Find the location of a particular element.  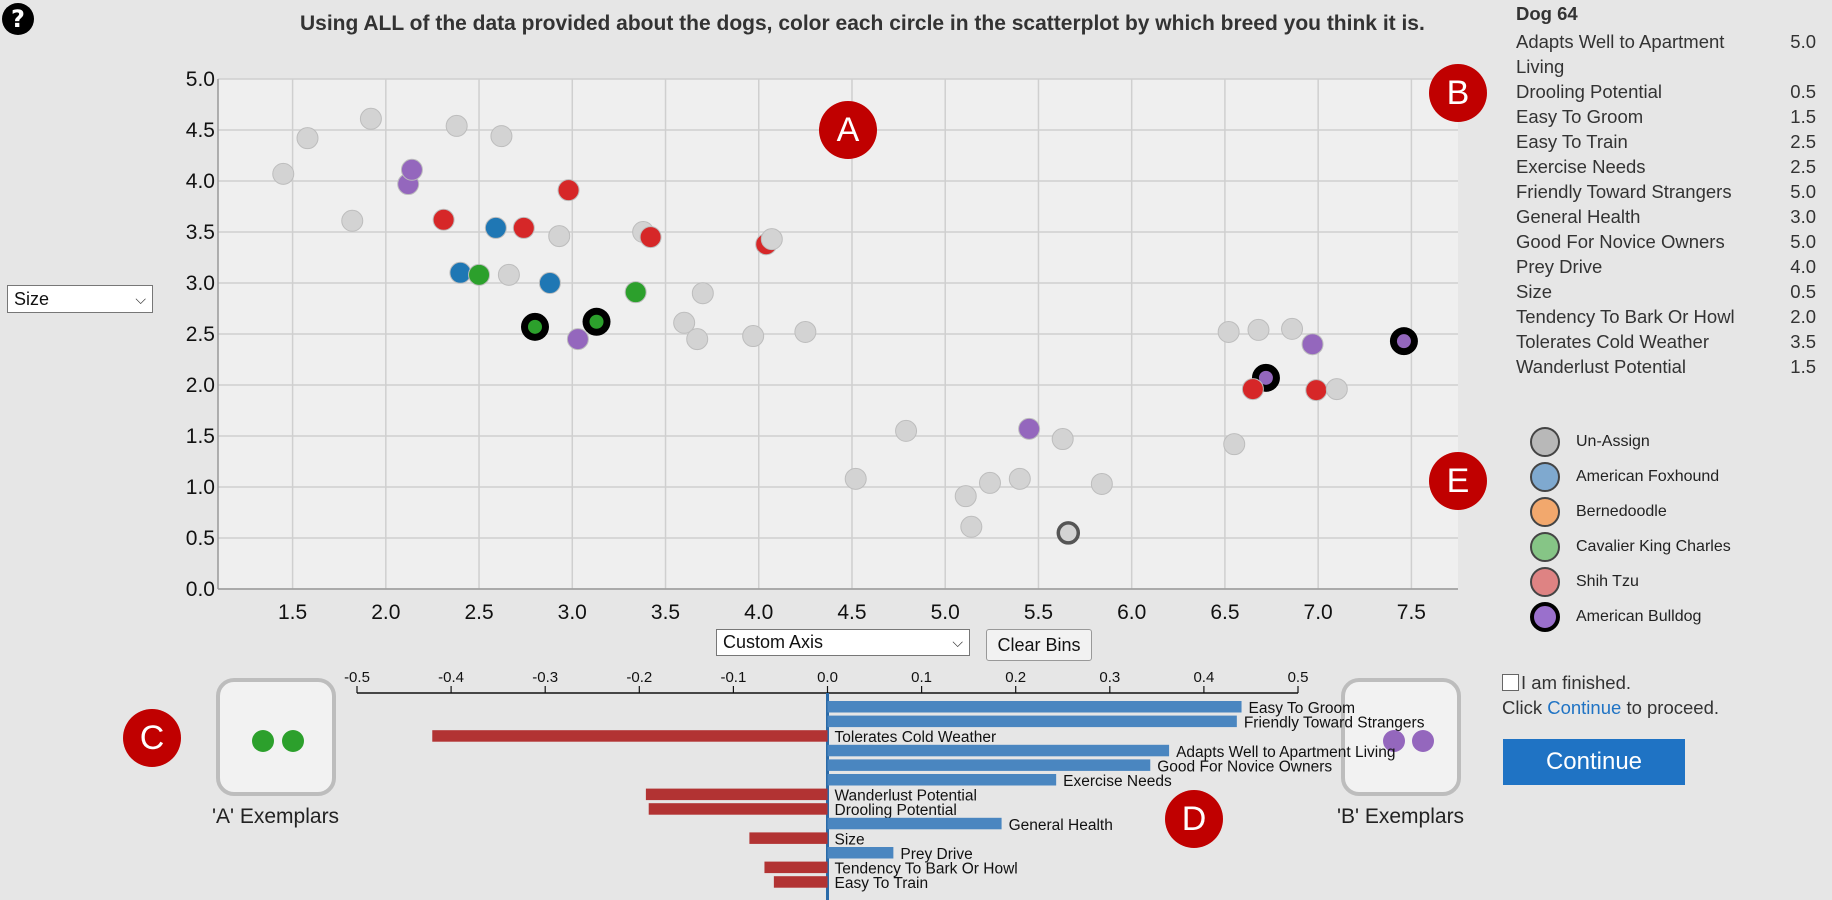

dog-attribute-row: Exercise Needs 2.5 is located at coordinates (1666, 166).